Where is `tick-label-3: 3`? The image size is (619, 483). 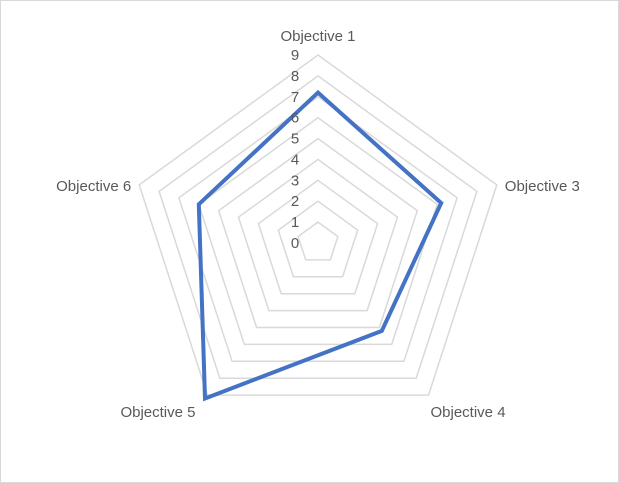 tick-label-3: 3 is located at coordinates (295, 180).